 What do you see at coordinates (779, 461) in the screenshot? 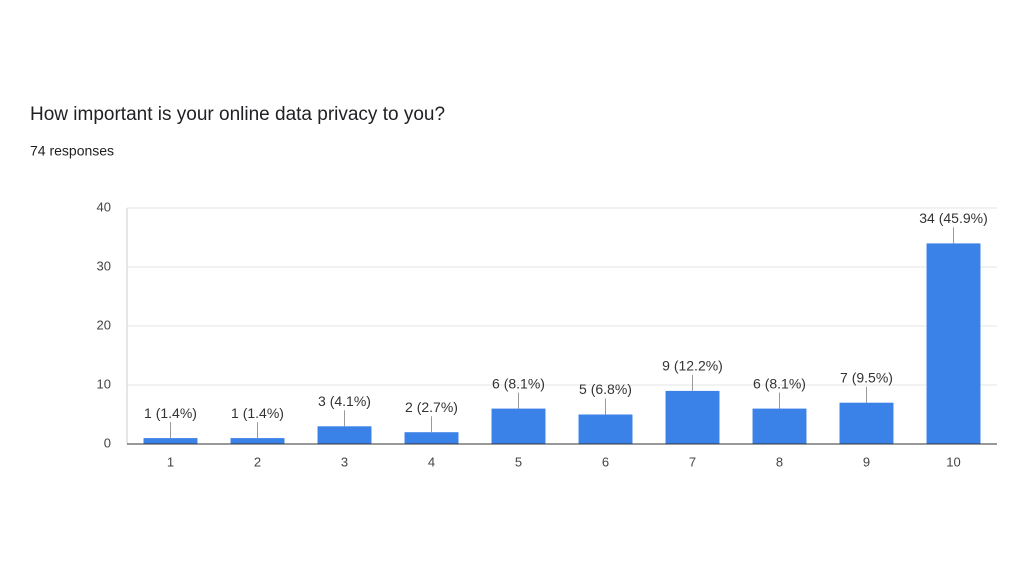
I see `x-tick-label: 8` at bounding box center [779, 461].